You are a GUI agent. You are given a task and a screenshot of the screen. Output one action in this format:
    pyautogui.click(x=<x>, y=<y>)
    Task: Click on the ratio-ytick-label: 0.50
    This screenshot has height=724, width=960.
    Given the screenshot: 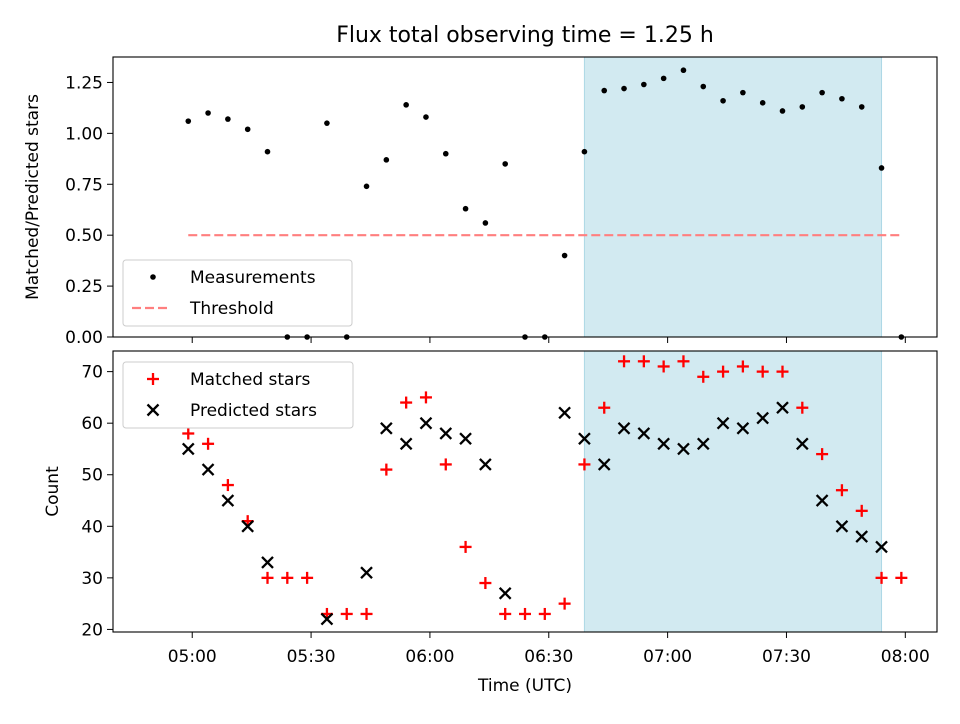 What is the action you would take?
    pyautogui.click(x=84, y=236)
    